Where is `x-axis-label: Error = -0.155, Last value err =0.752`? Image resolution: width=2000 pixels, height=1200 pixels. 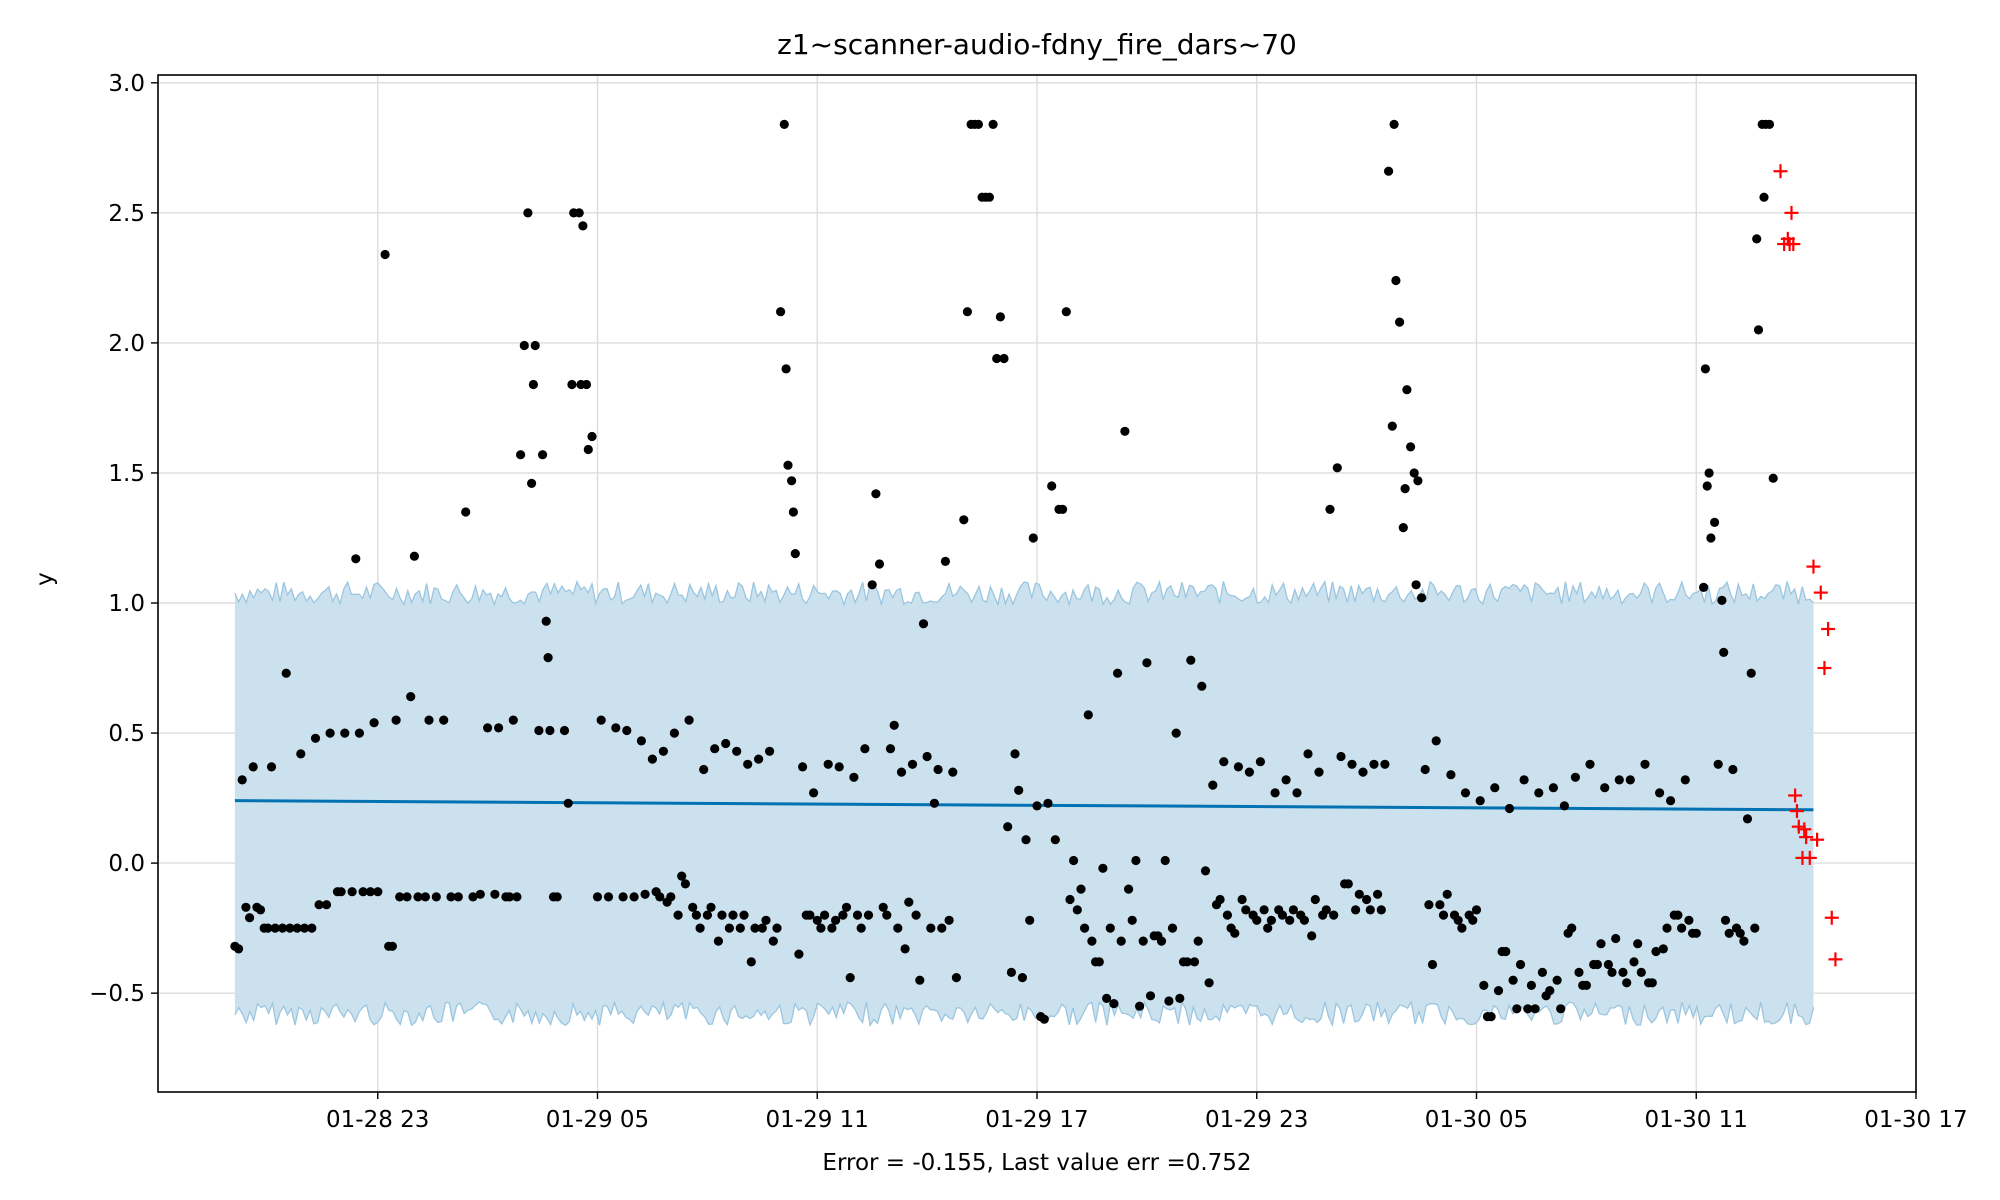 x-axis-label: Error = -0.155, Last value err =0.752 is located at coordinates (1036, 1163).